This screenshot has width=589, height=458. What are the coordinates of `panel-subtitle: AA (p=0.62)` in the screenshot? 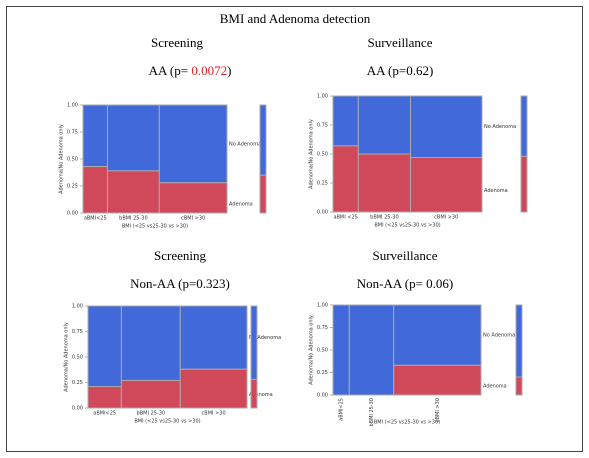 It's located at (400, 70).